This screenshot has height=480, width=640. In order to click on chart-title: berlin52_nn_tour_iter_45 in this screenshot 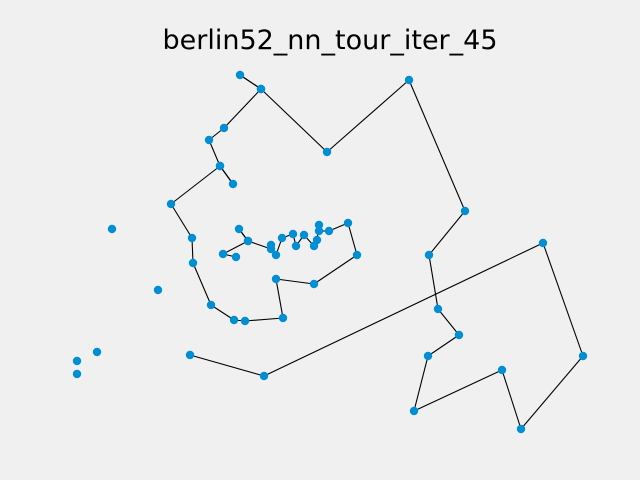, I will do `click(329, 40)`.